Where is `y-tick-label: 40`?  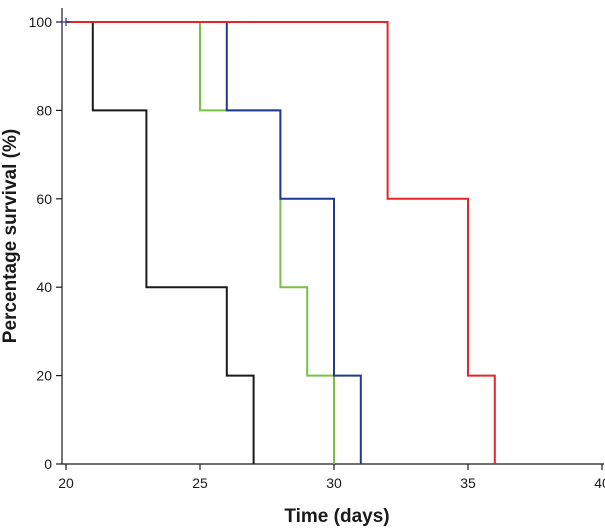
y-tick-label: 40 is located at coordinates (44, 287).